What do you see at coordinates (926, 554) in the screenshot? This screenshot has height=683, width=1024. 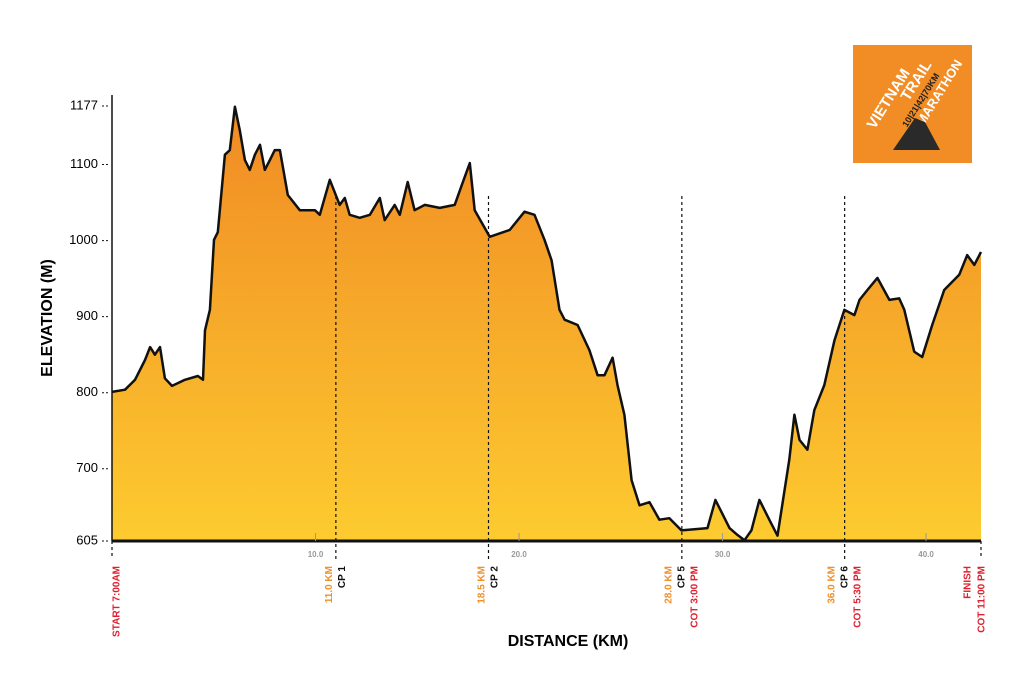 I see `x-tick-label: 40.0` at bounding box center [926, 554].